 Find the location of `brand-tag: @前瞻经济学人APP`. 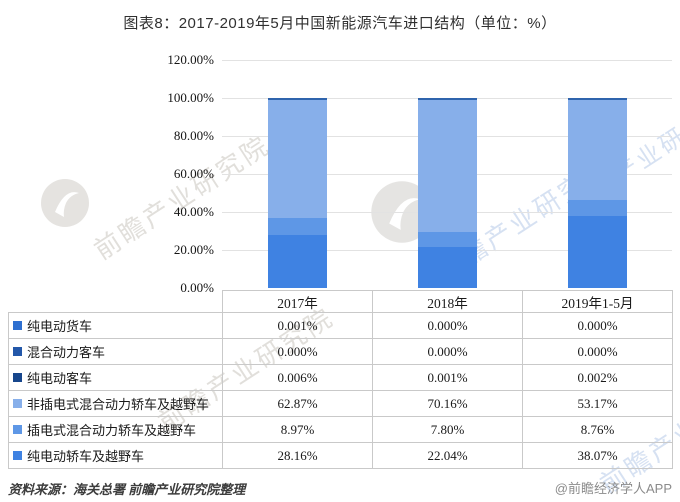

brand-tag: @前瞻经济学人APP is located at coordinates (613, 488).